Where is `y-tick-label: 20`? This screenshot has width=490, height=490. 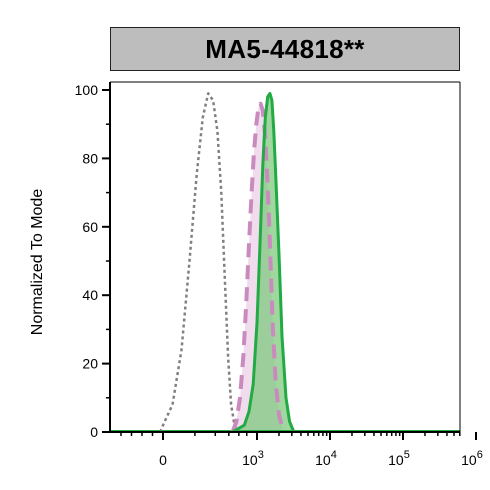 y-tick-label: 20 is located at coordinates (90, 364).